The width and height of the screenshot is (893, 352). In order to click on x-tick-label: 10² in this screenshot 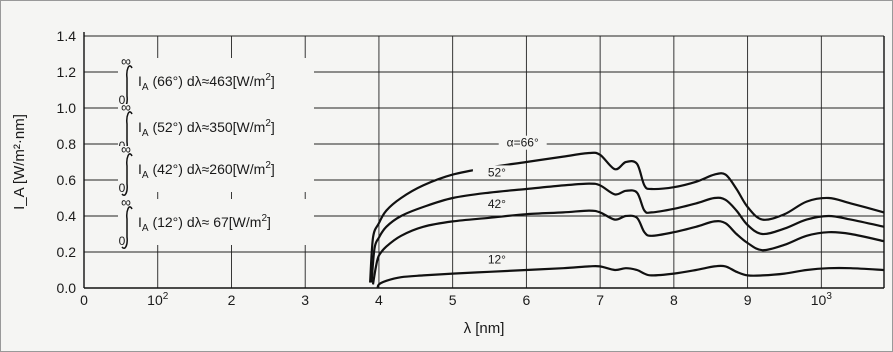, I will do `click(158, 299)`.